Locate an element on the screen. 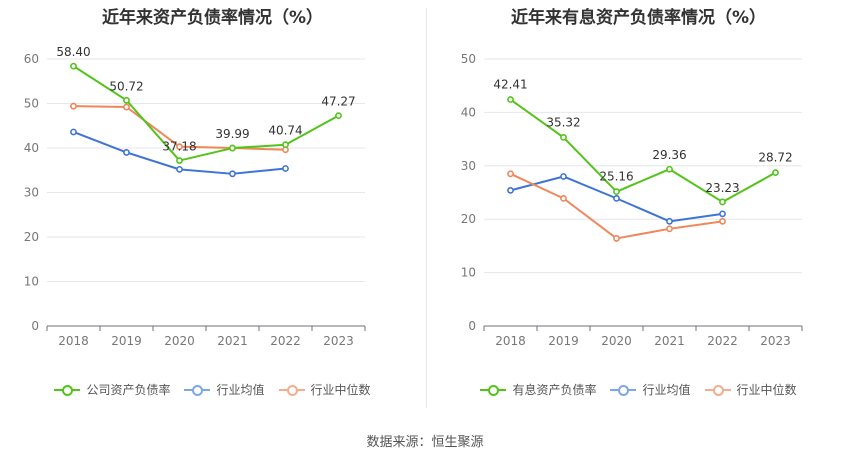 The image size is (850, 459). chart-legend: 公司资产负债率 行业均值 行业中位数 is located at coordinates (212, 389).